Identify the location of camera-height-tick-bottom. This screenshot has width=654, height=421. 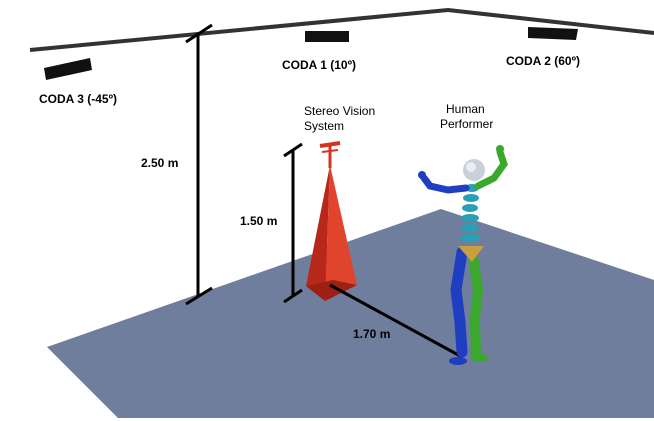
(199, 296).